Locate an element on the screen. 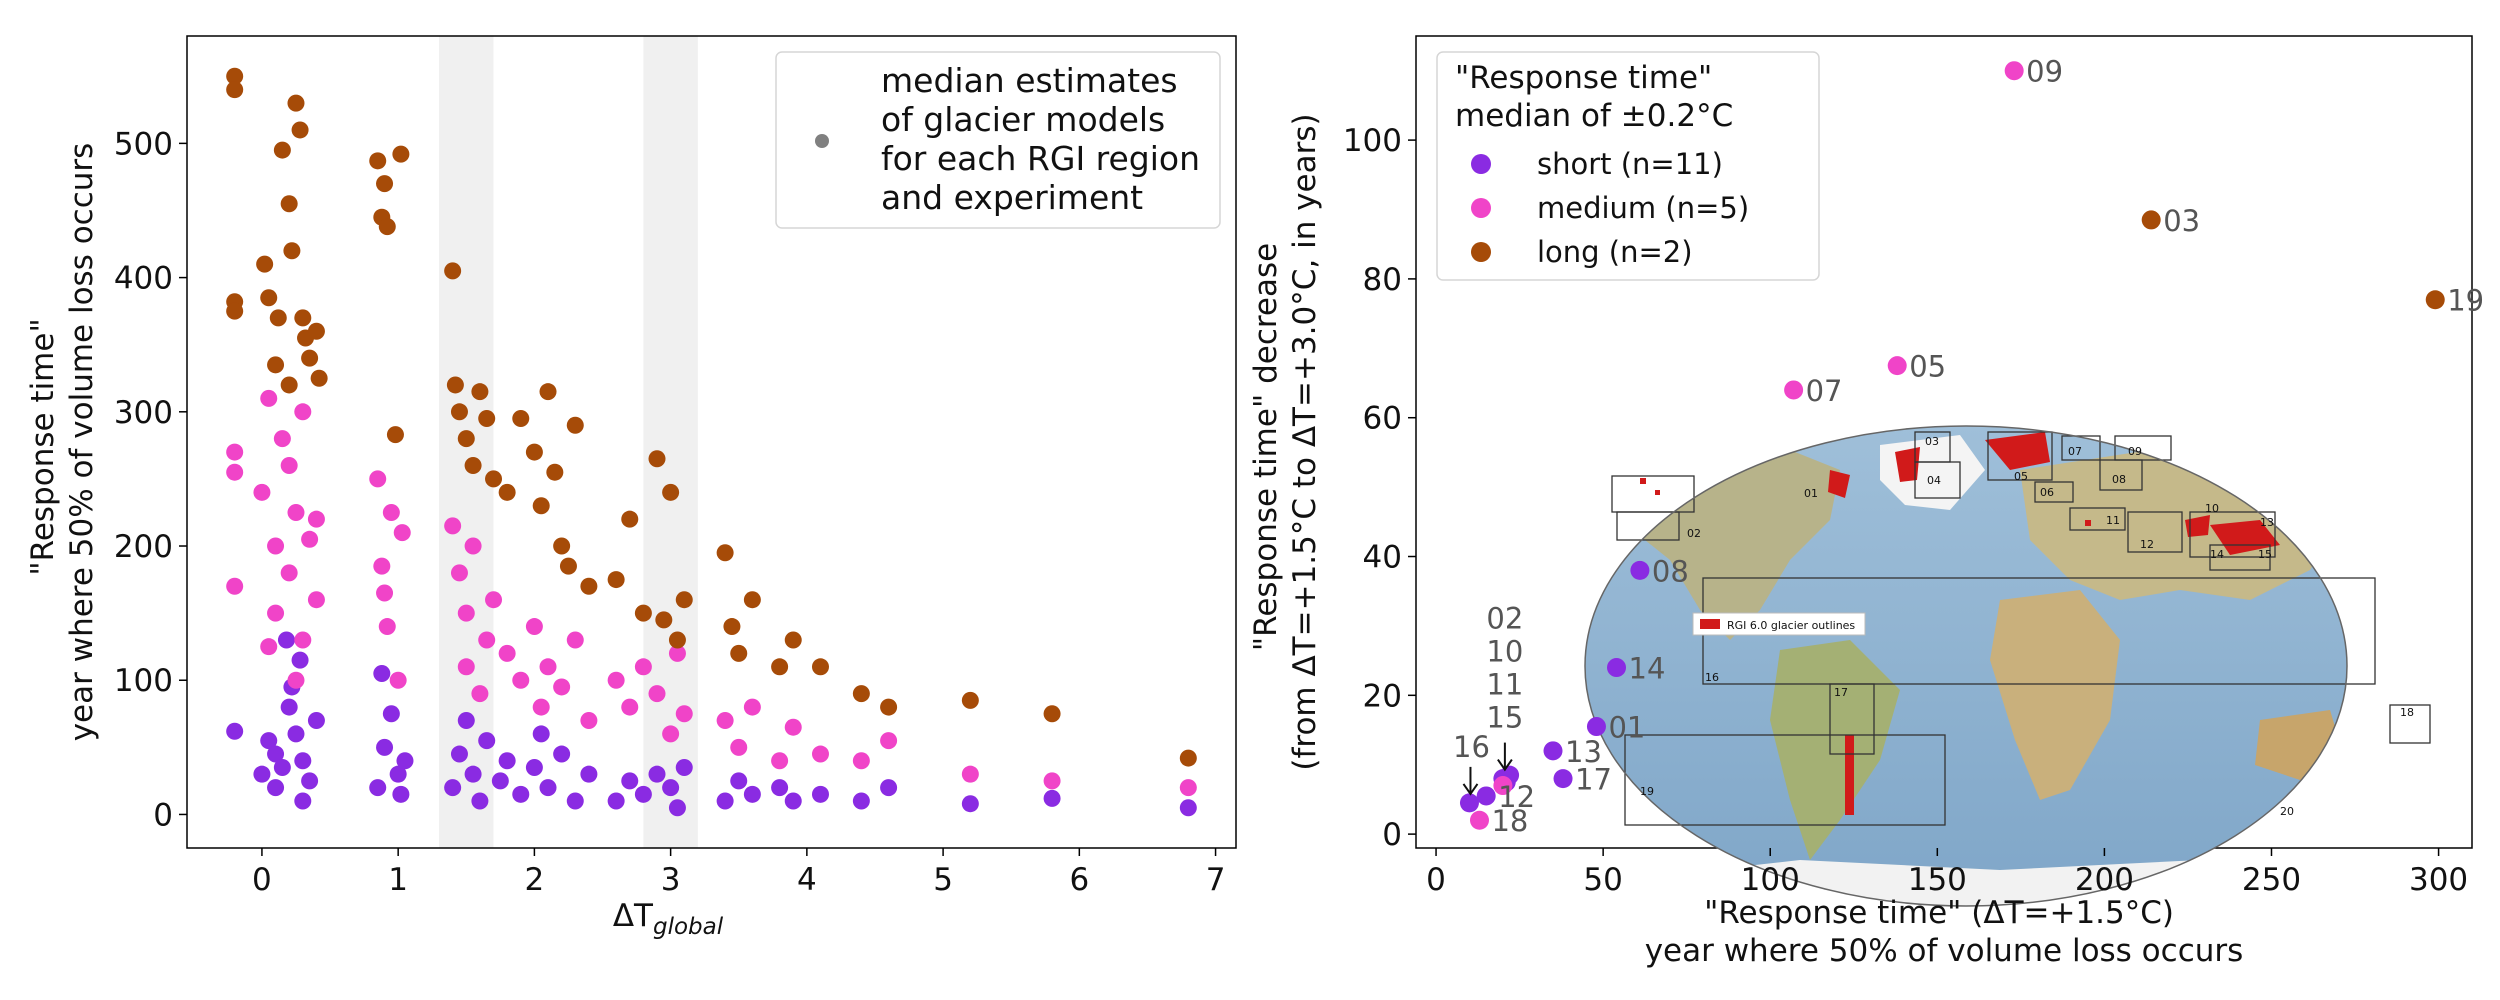 This screenshot has height=1000, width=2500. left-x-axis-label: ΔTglobal is located at coordinates (668, 919).